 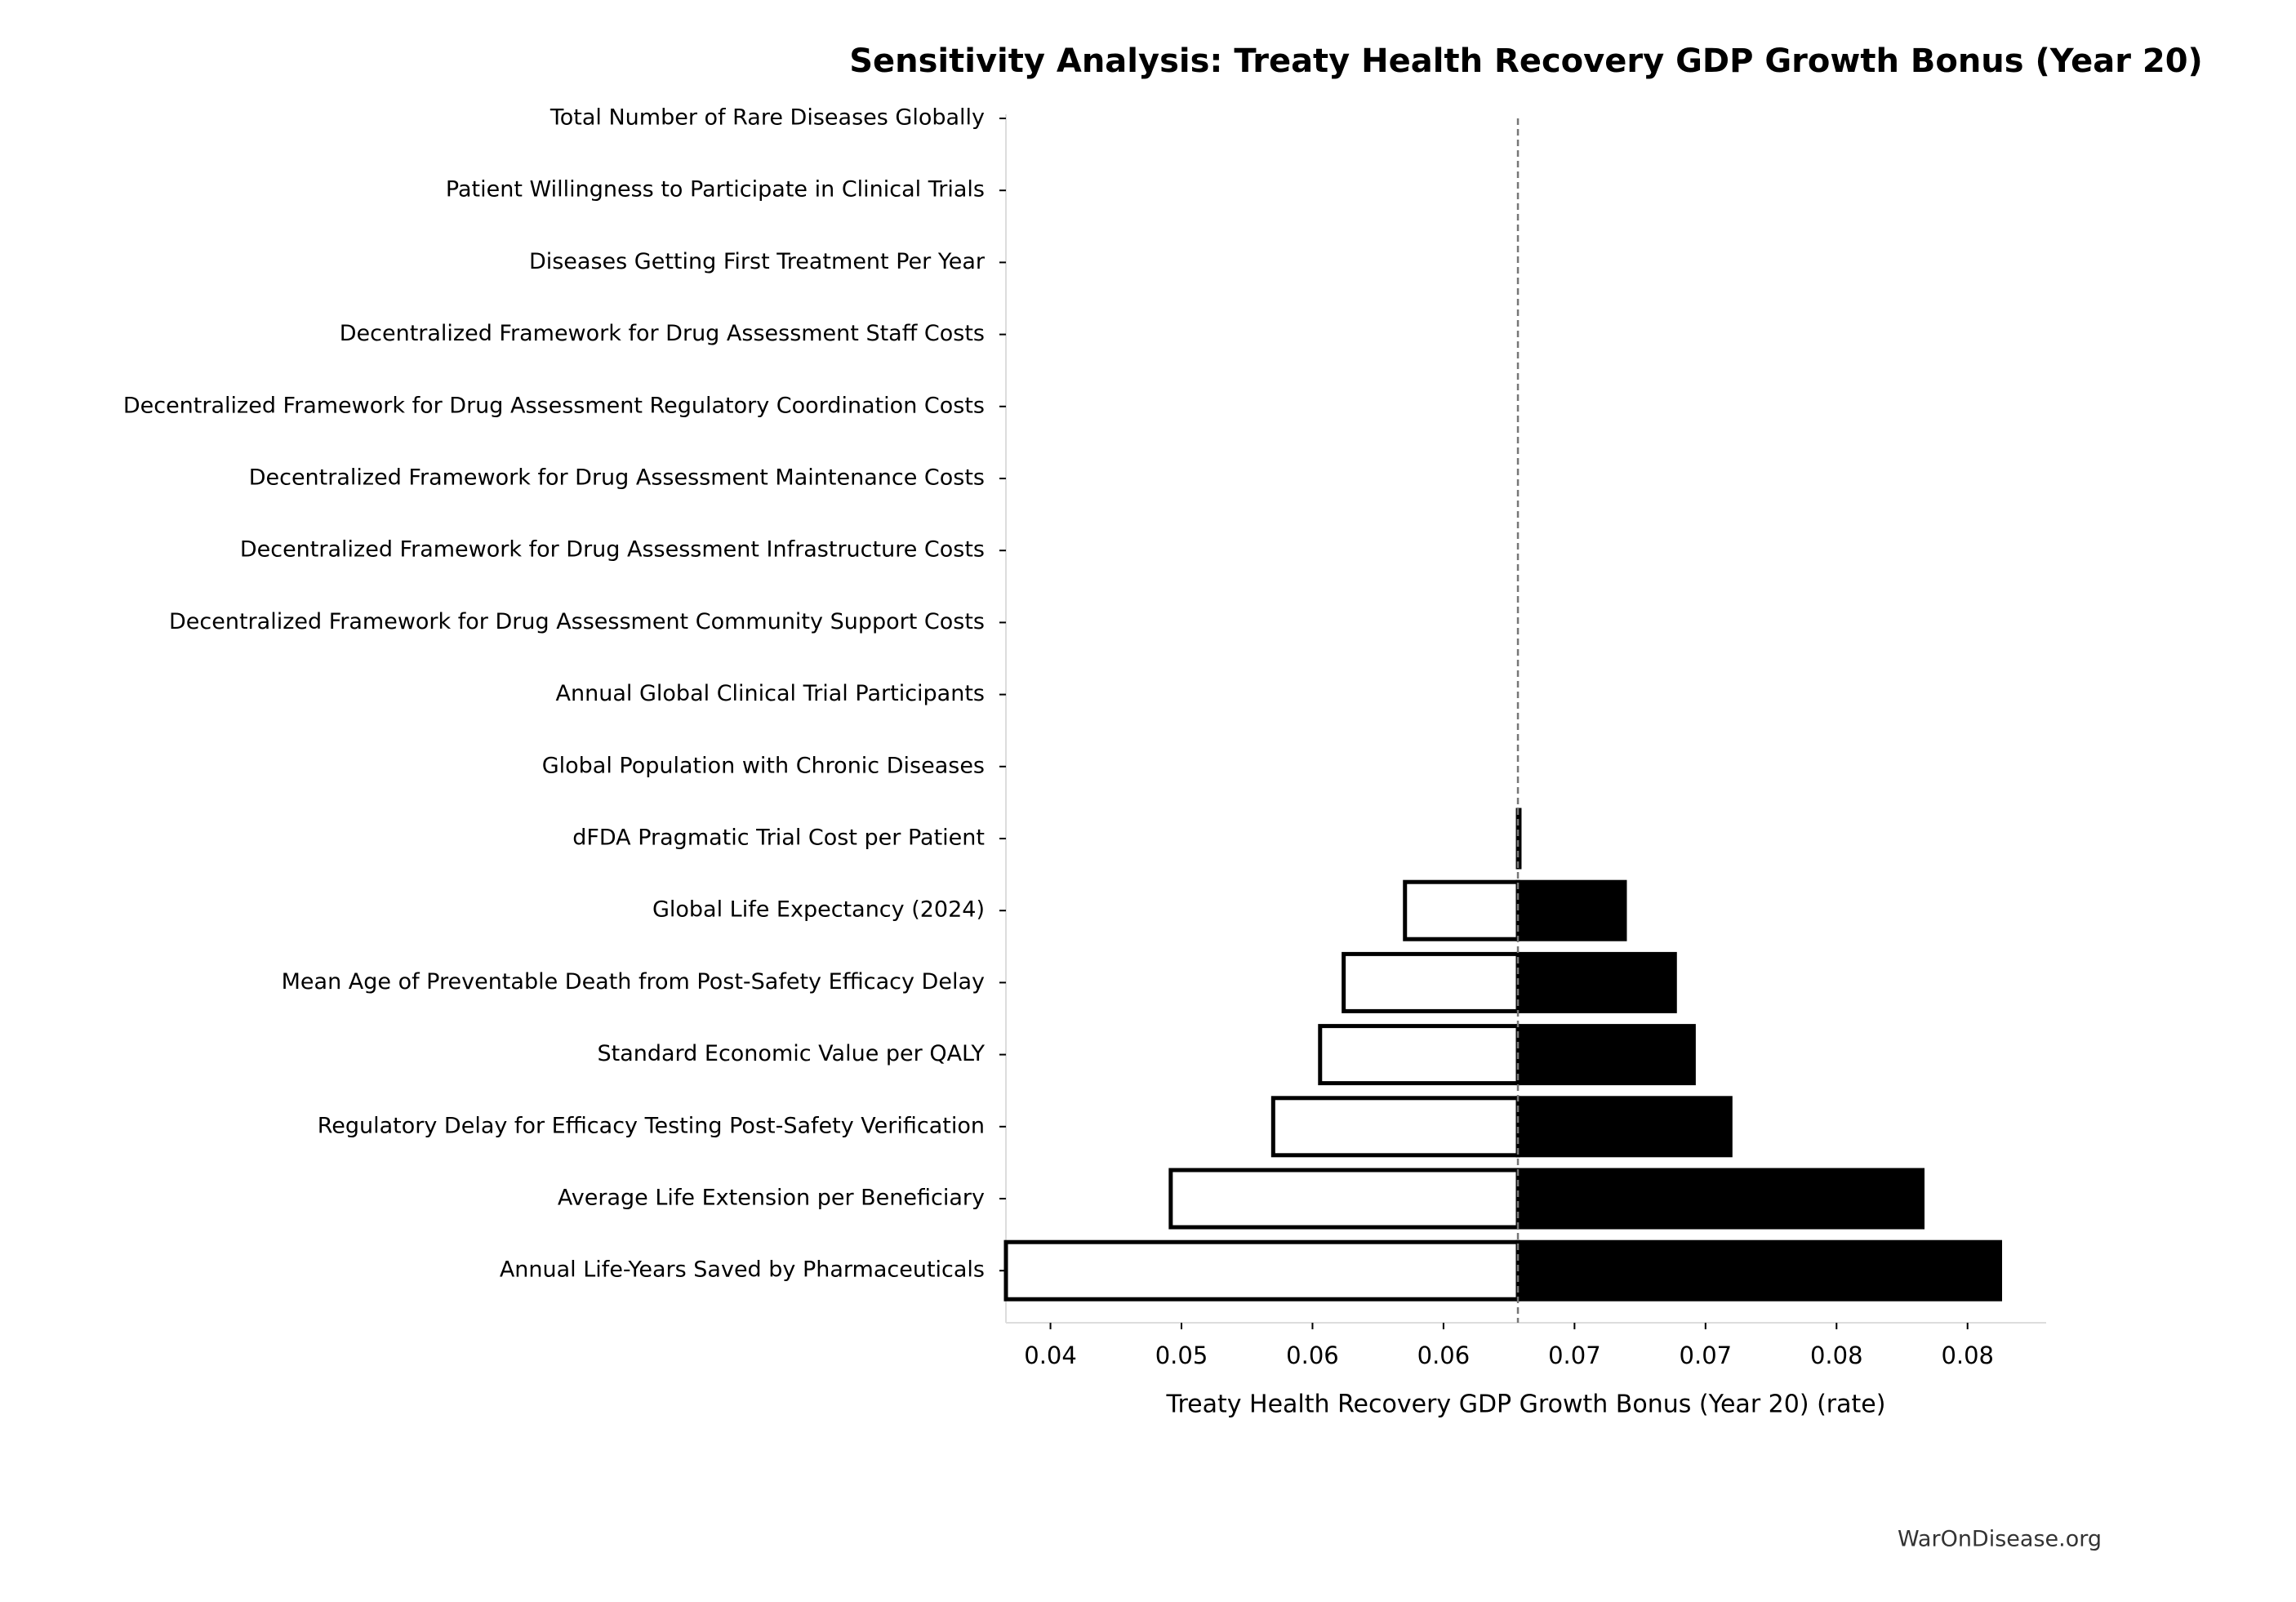 I want to click on footer: WarOnDisease.org, so click(x=2000, y=1540).